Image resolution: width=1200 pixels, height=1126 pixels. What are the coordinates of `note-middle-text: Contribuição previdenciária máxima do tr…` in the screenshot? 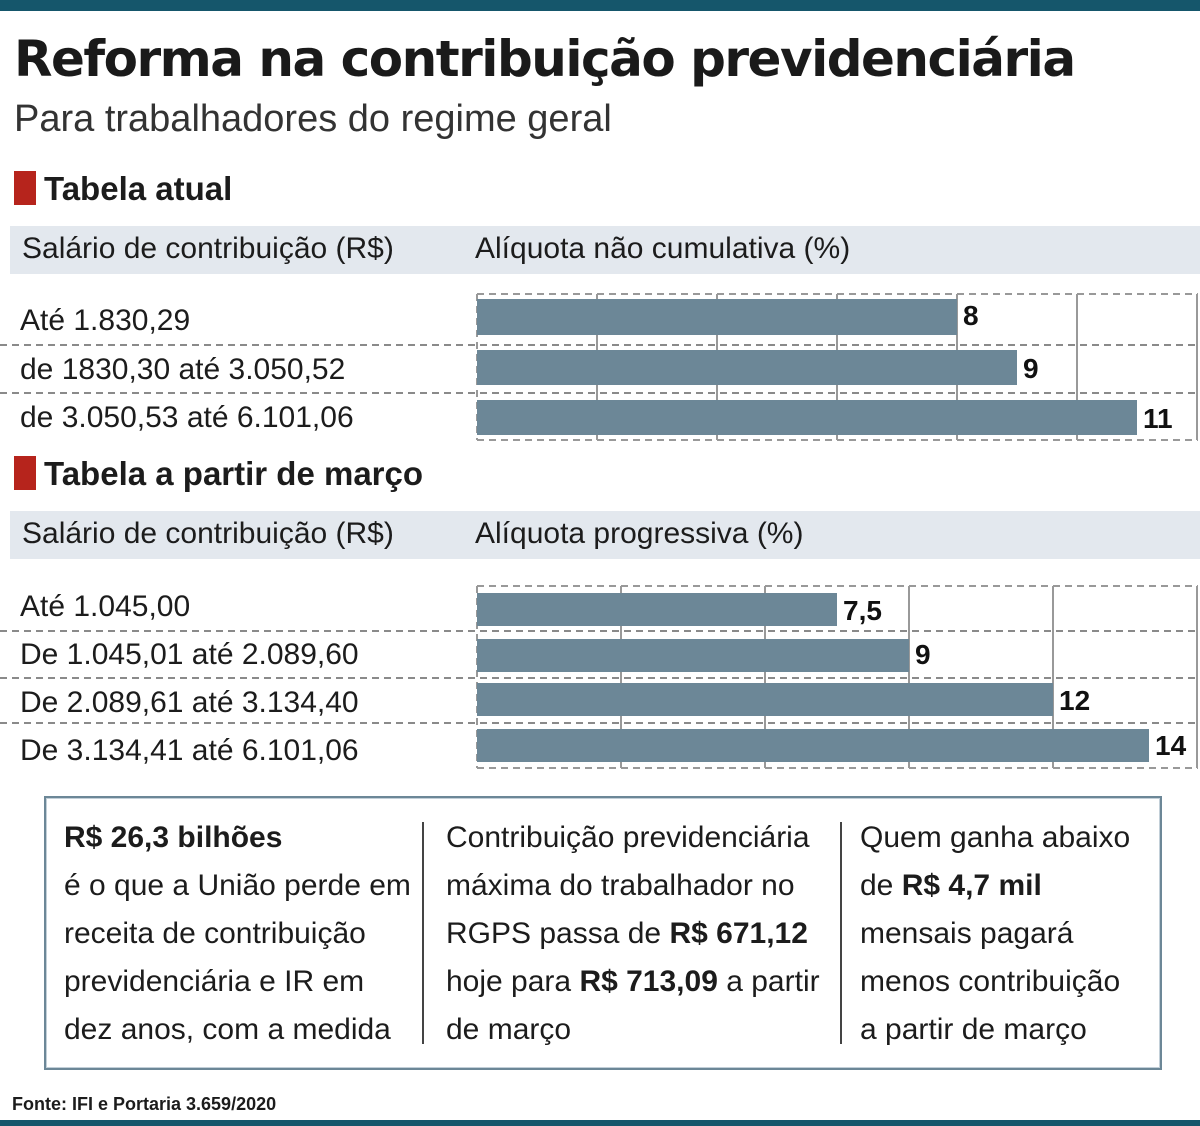 It's located at (628, 885).